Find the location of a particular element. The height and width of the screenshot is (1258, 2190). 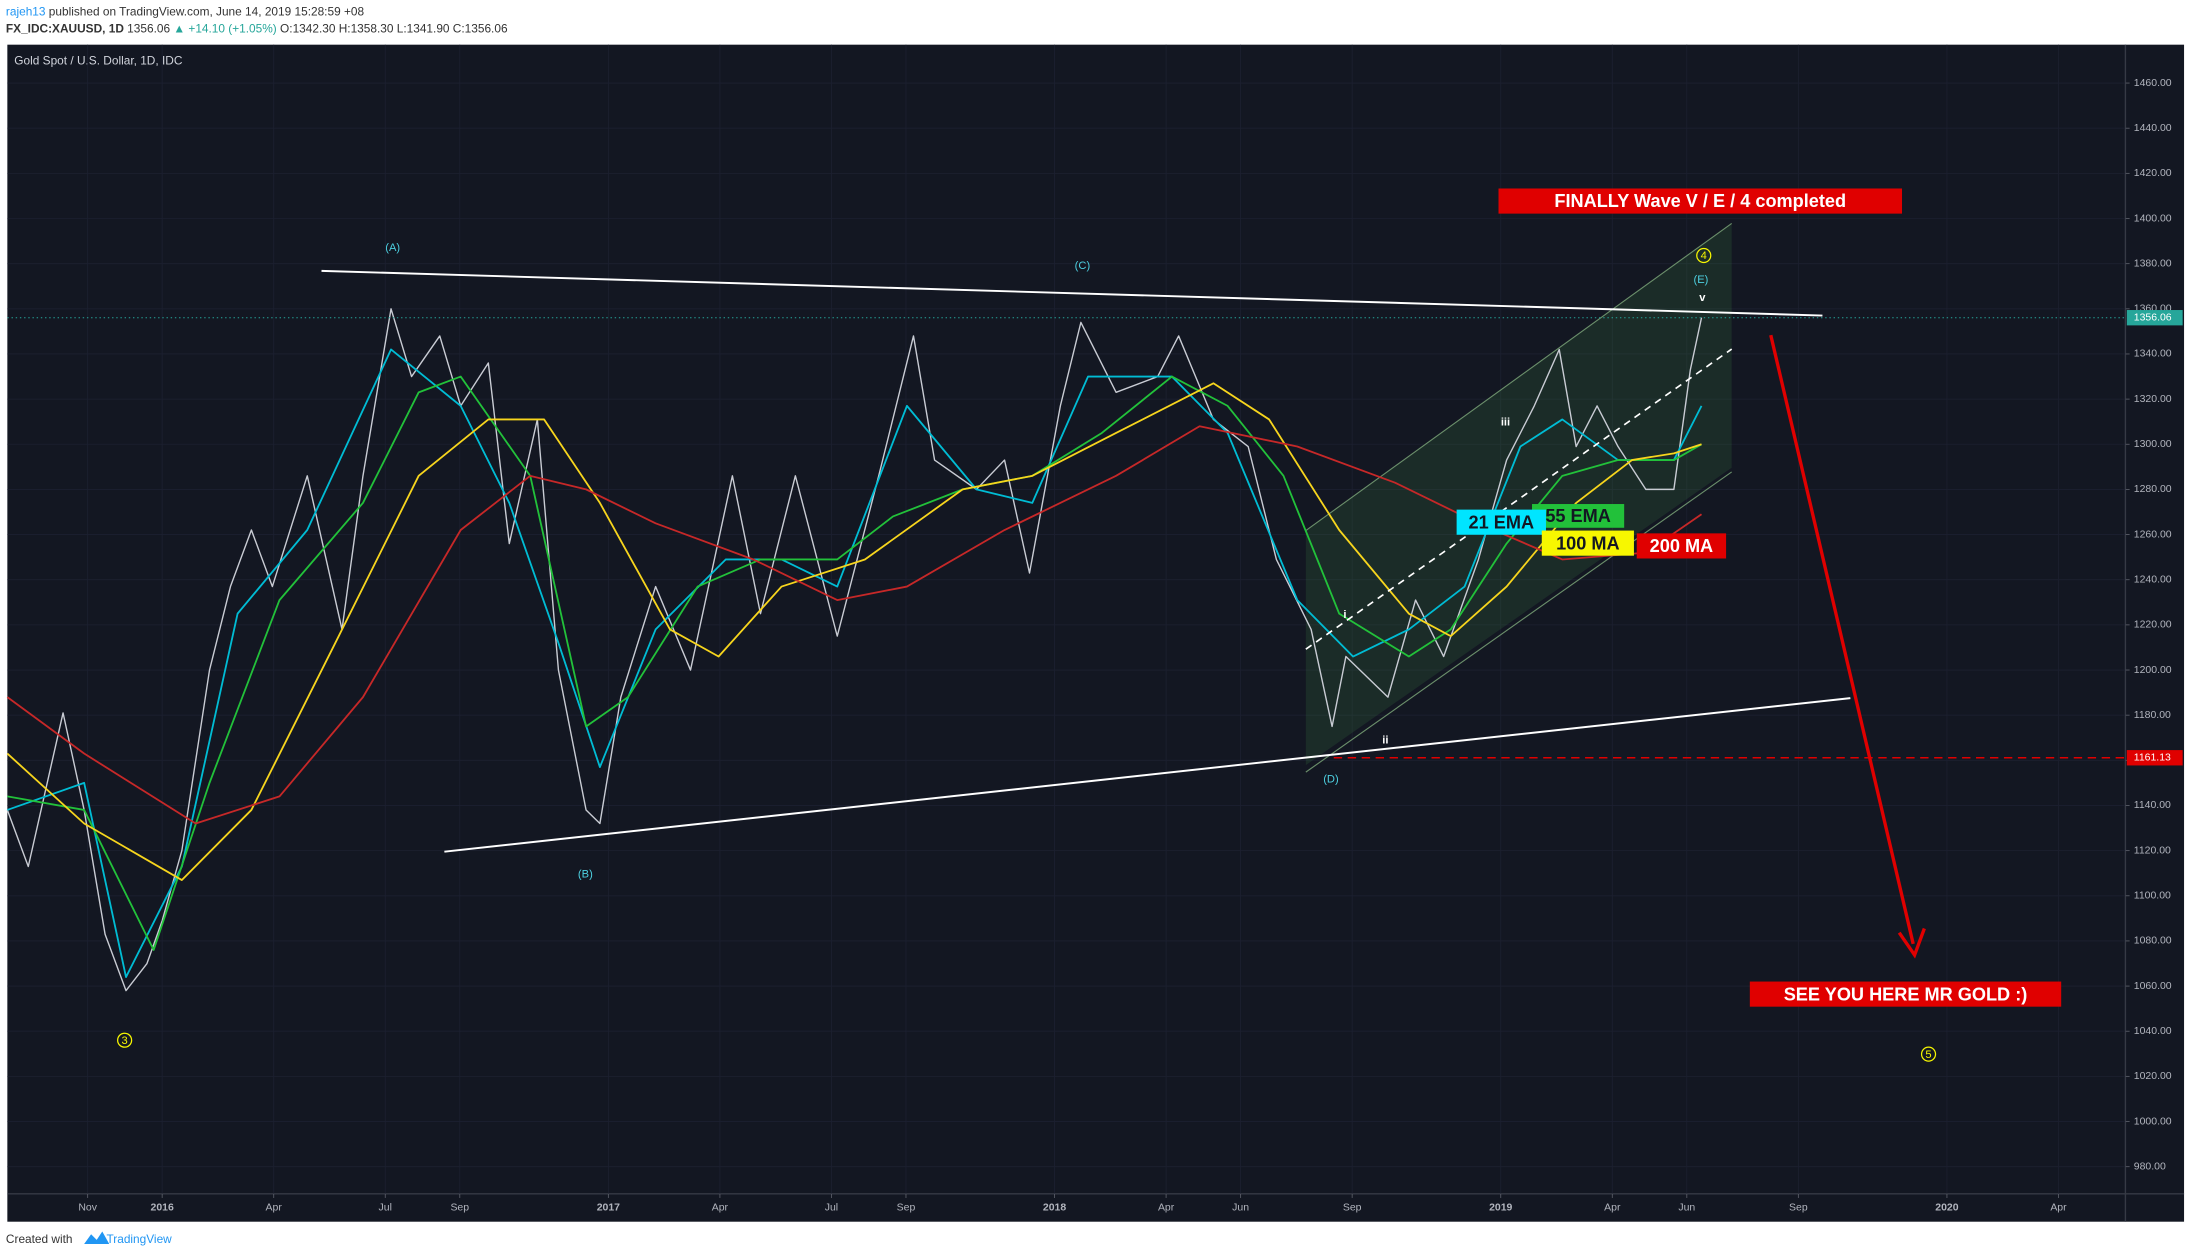

callout: FINALLY Wave V / E / 4 completed is located at coordinates (1700, 201).